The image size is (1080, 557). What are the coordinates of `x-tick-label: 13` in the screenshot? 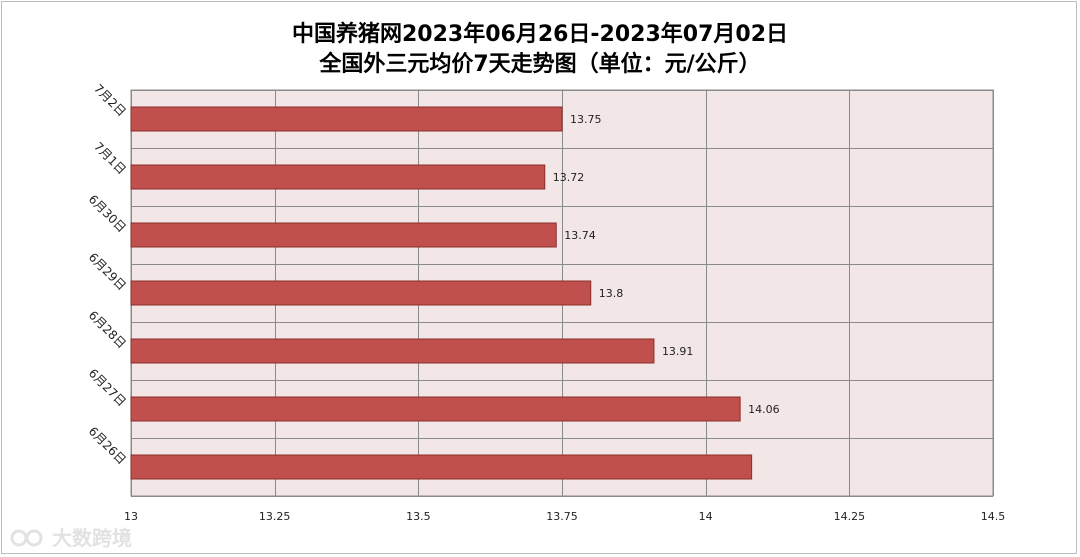 It's located at (131, 516).